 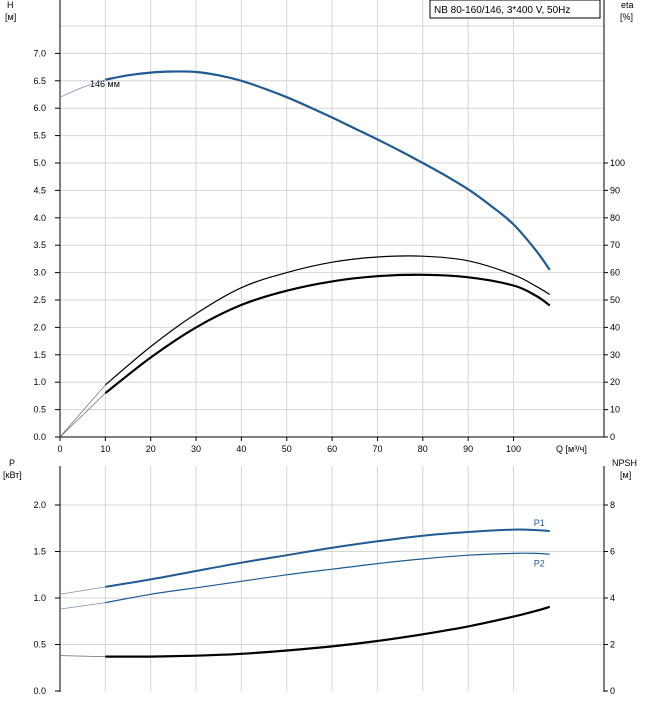 I want to click on curve-annotation: 146 мм, so click(x=105, y=84).